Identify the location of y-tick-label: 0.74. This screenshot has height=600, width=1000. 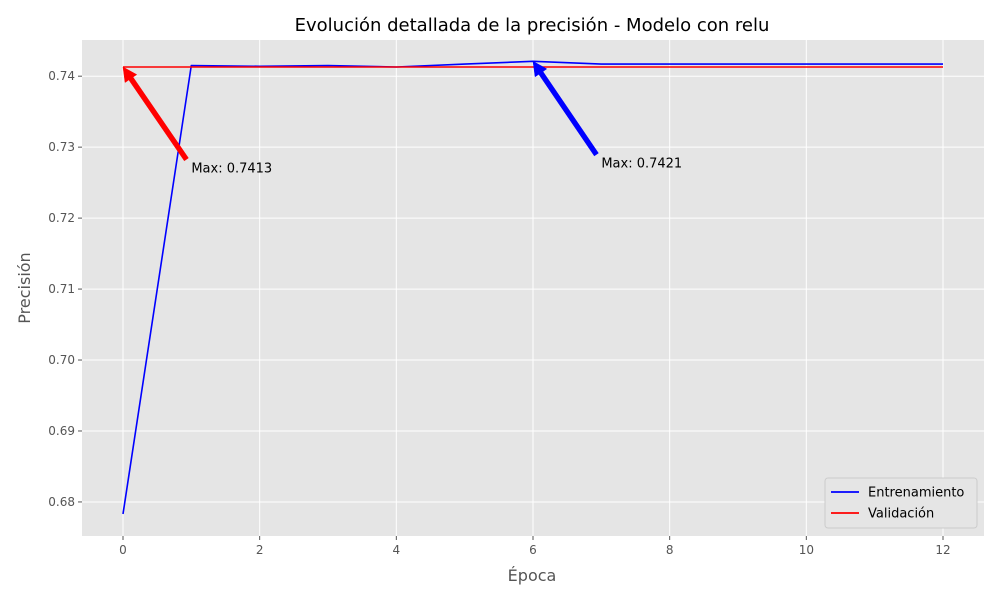
(61, 76).